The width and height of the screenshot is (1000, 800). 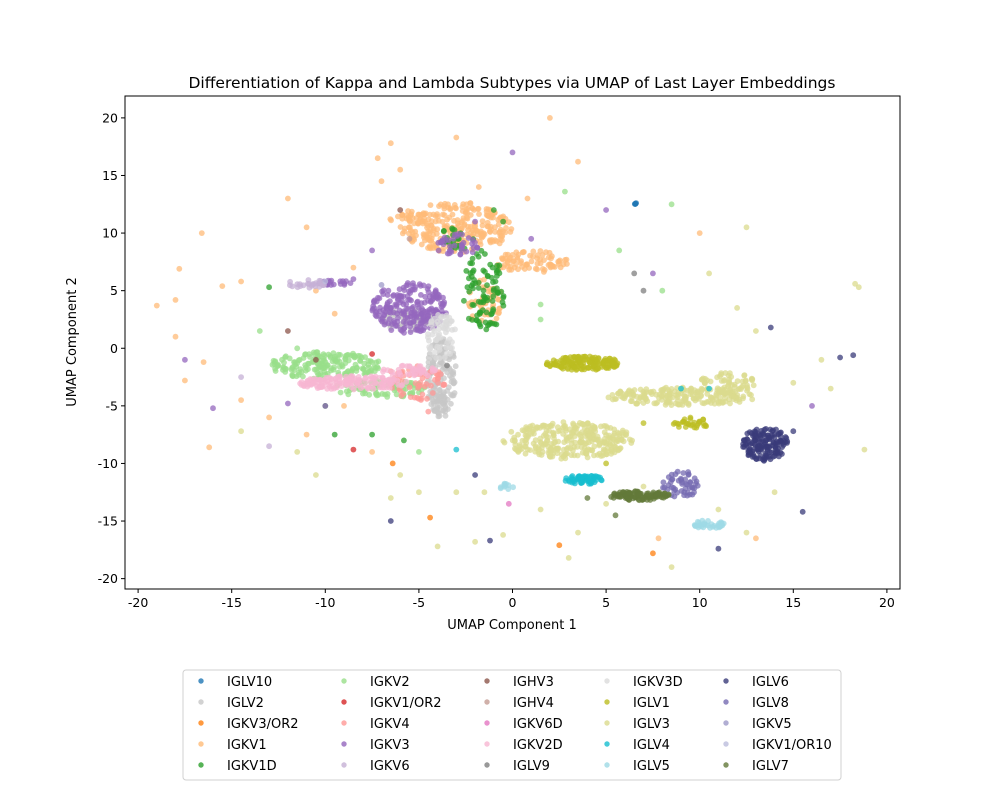 What do you see at coordinates (406, 703) in the screenshot?
I see `legend-label: IGKV1/OR2` at bounding box center [406, 703].